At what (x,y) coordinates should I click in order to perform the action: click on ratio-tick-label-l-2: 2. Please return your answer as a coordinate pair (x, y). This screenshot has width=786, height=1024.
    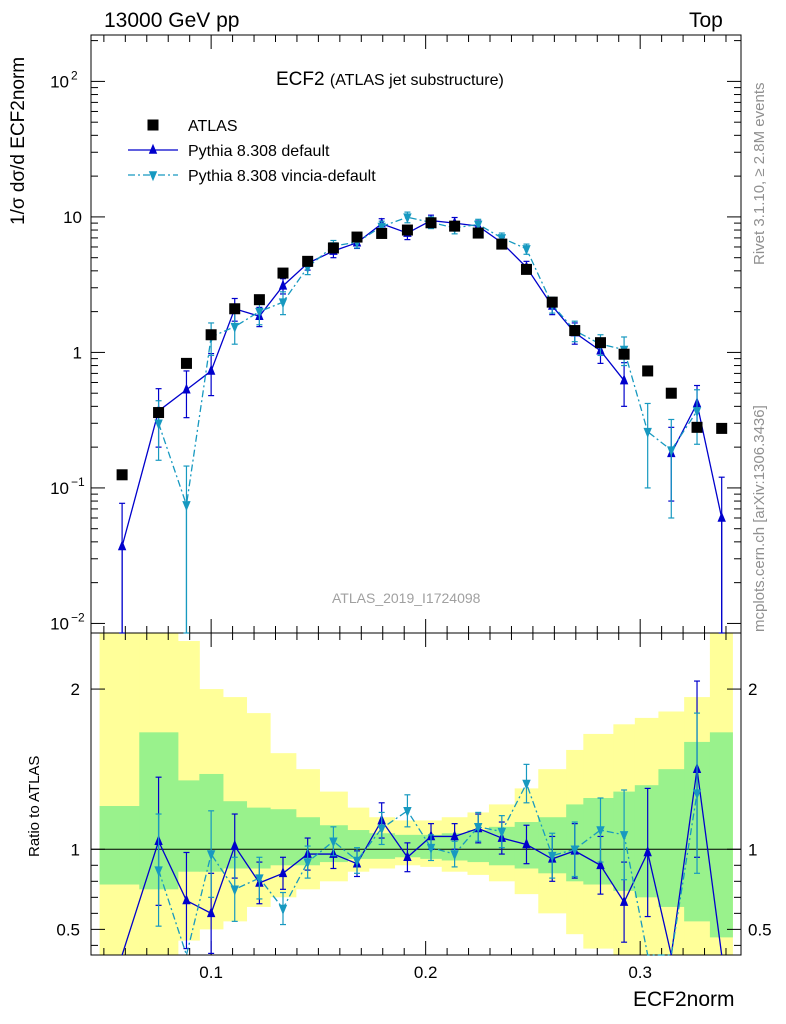
    Looking at the image, I should click on (75, 689).